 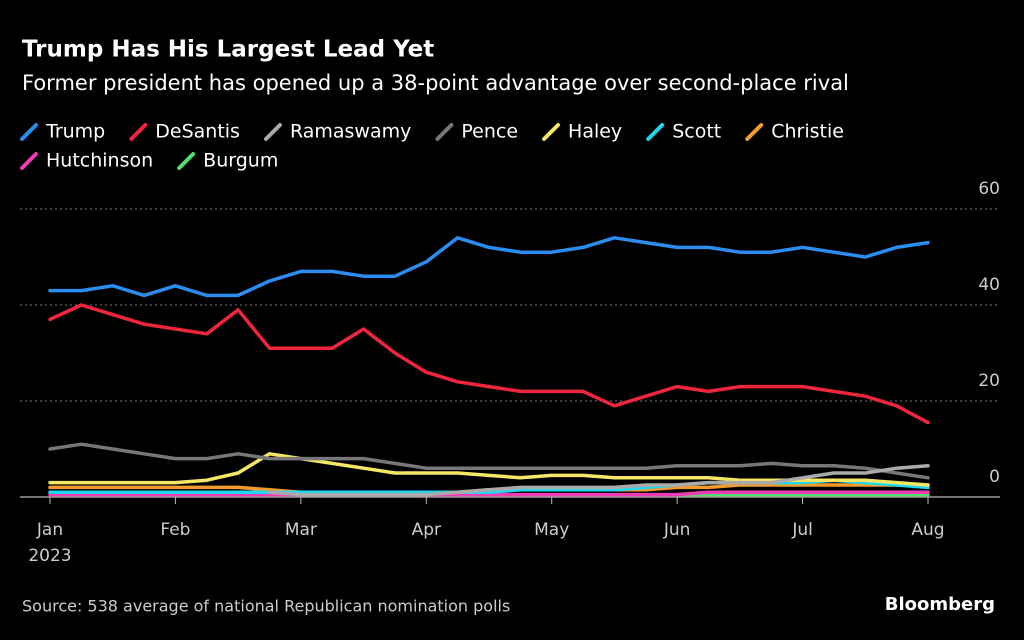 What do you see at coordinates (595, 132) in the screenshot?
I see `legend-label: Haley` at bounding box center [595, 132].